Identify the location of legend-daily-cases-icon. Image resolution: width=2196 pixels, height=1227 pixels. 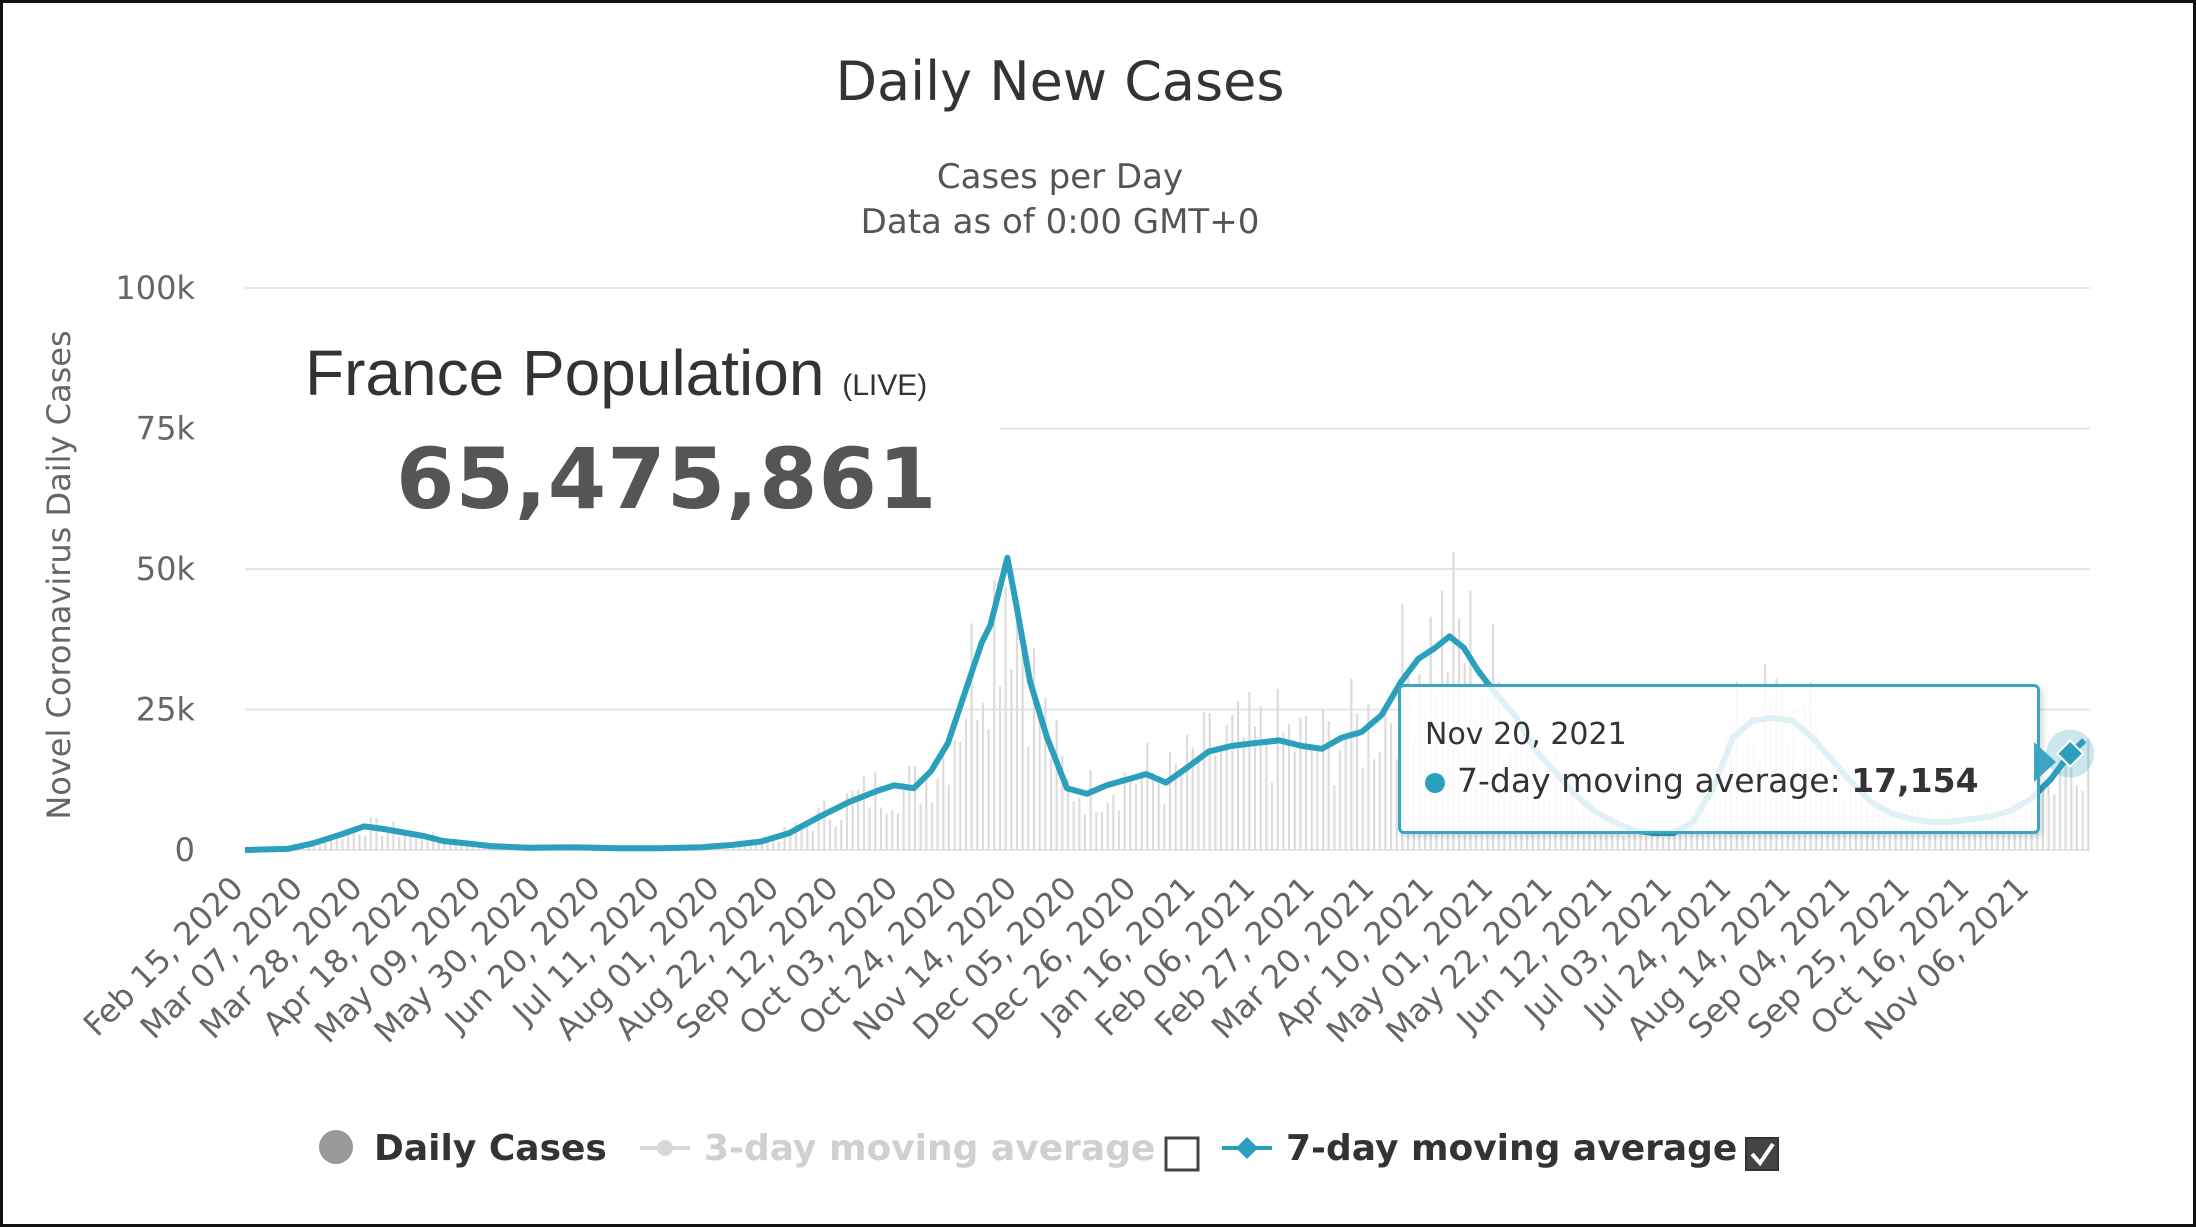
(336, 1147).